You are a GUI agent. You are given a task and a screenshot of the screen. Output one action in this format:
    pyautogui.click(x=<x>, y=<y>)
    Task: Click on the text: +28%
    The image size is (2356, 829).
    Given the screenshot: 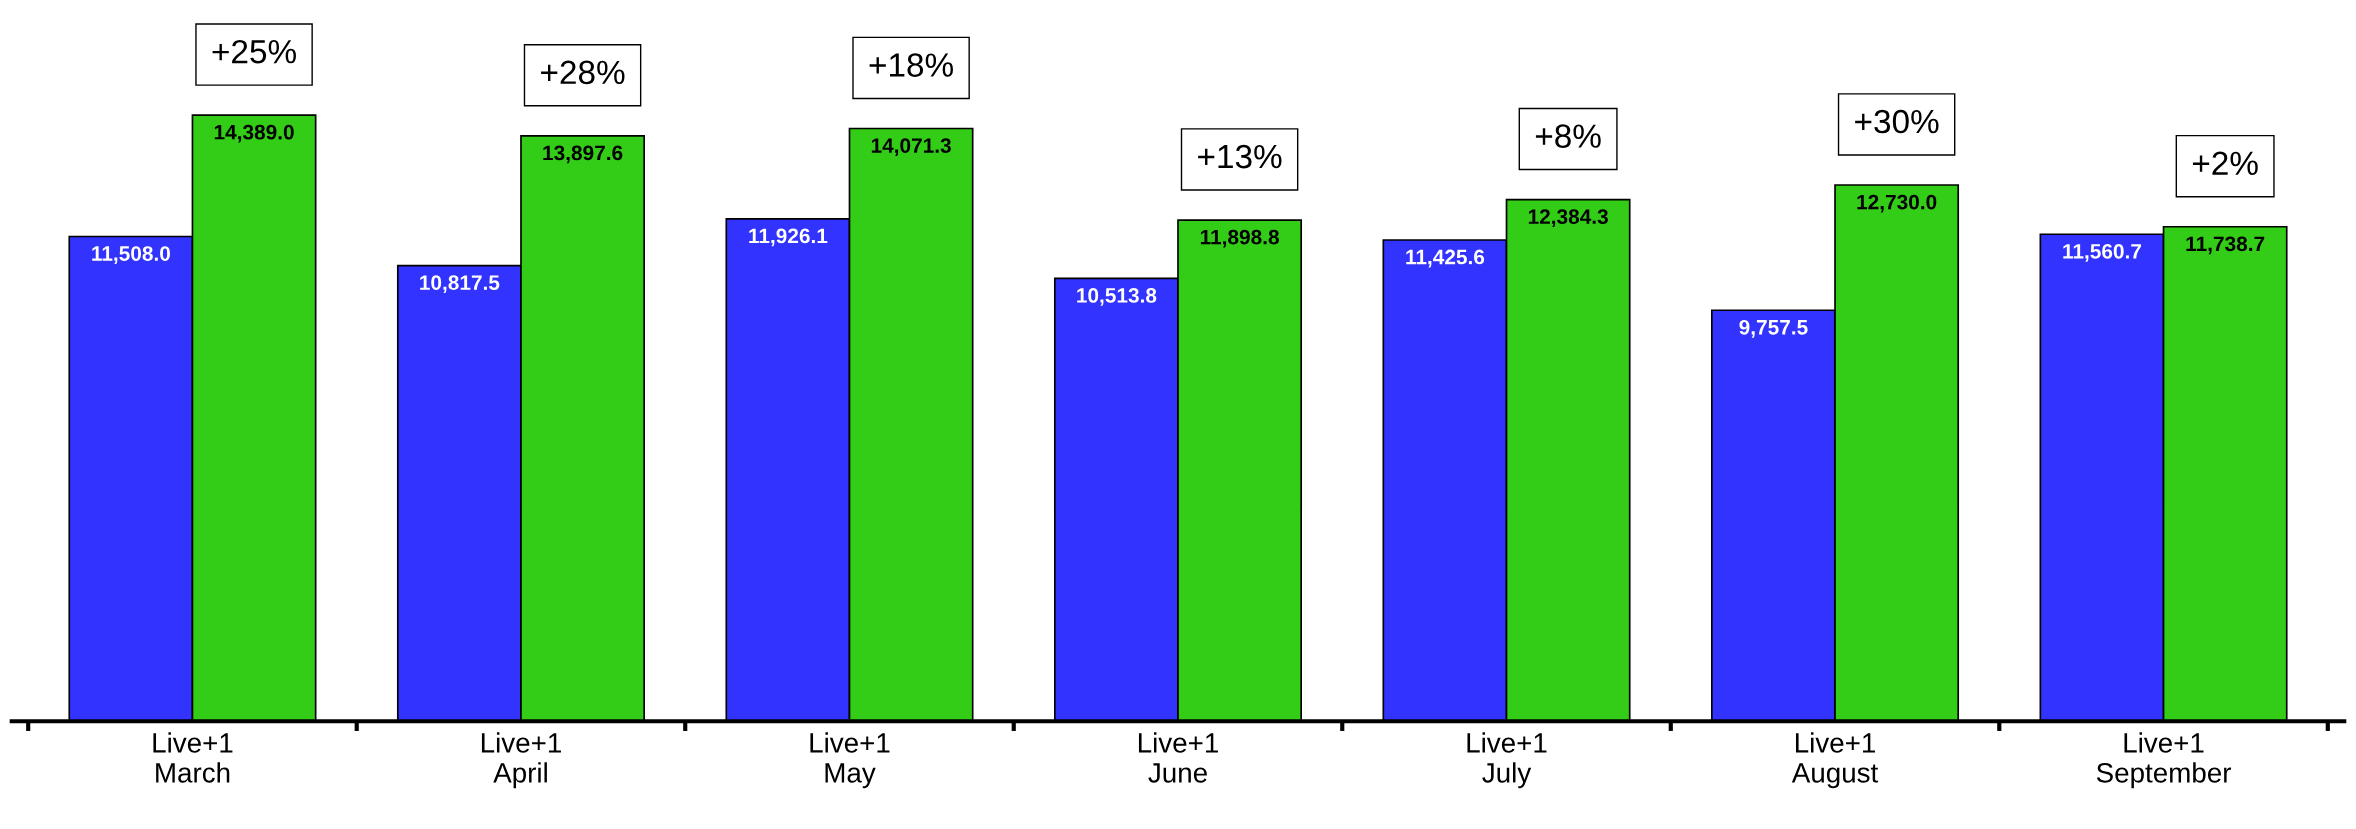 What is the action you would take?
    pyautogui.click(x=583, y=72)
    